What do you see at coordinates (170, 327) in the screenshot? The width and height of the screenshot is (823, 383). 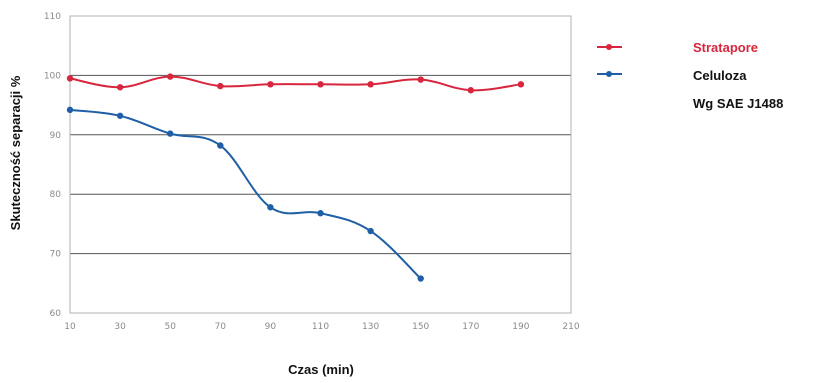 I see `x-tick-50: 50` at bounding box center [170, 327].